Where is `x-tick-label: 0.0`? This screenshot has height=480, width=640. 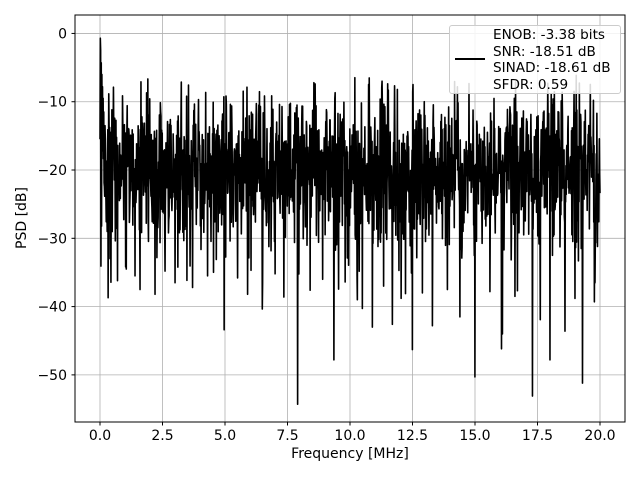 x-tick-label: 0.0 is located at coordinates (100, 436).